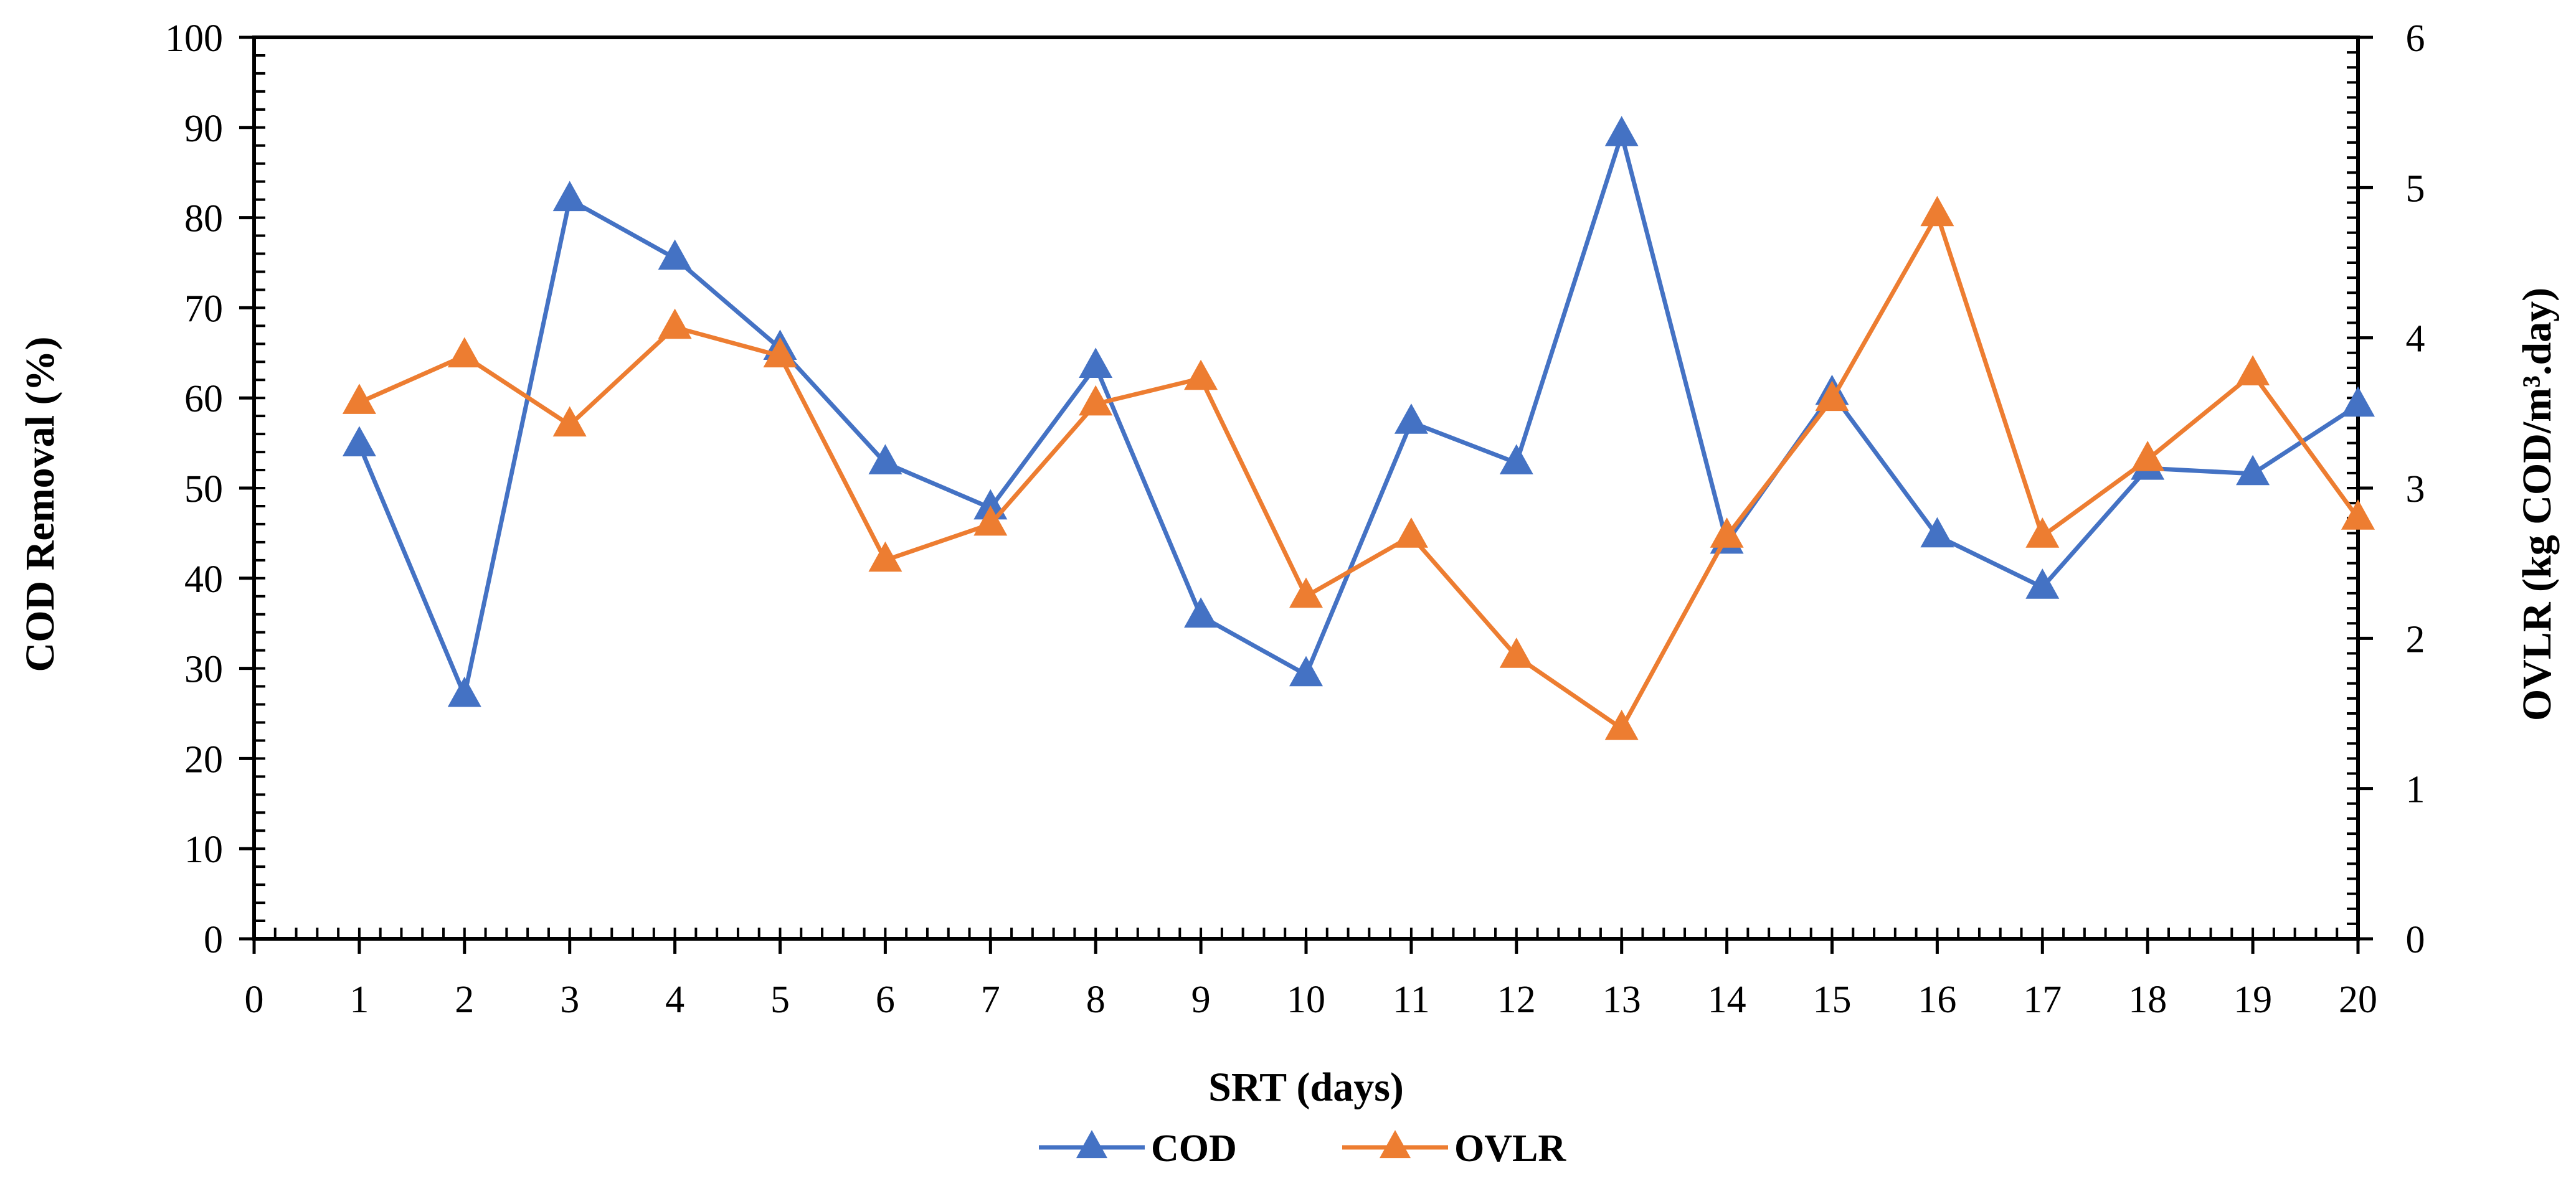 The image size is (2576, 1181). Describe the element at coordinates (991, 1000) in the screenshot. I see `x-tick-label: 7` at that location.